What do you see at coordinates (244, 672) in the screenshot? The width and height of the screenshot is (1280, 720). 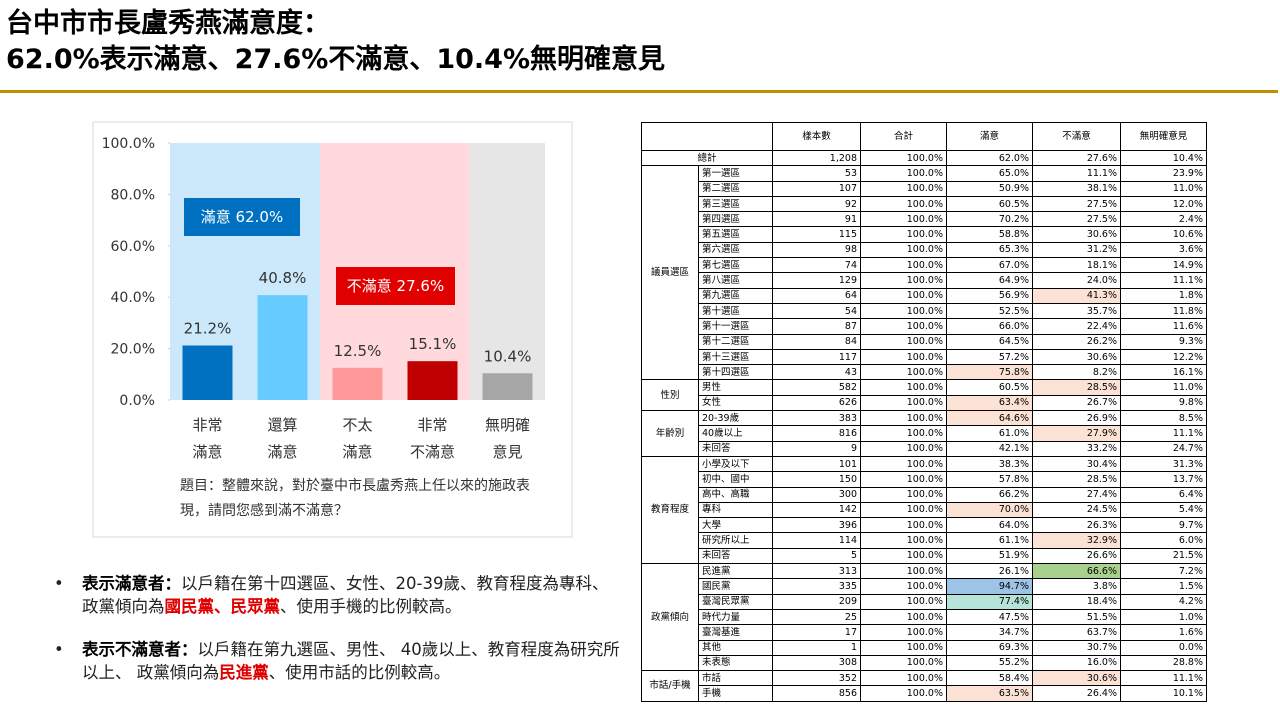 I see `emphasis: 民進黨` at bounding box center [244, 672].